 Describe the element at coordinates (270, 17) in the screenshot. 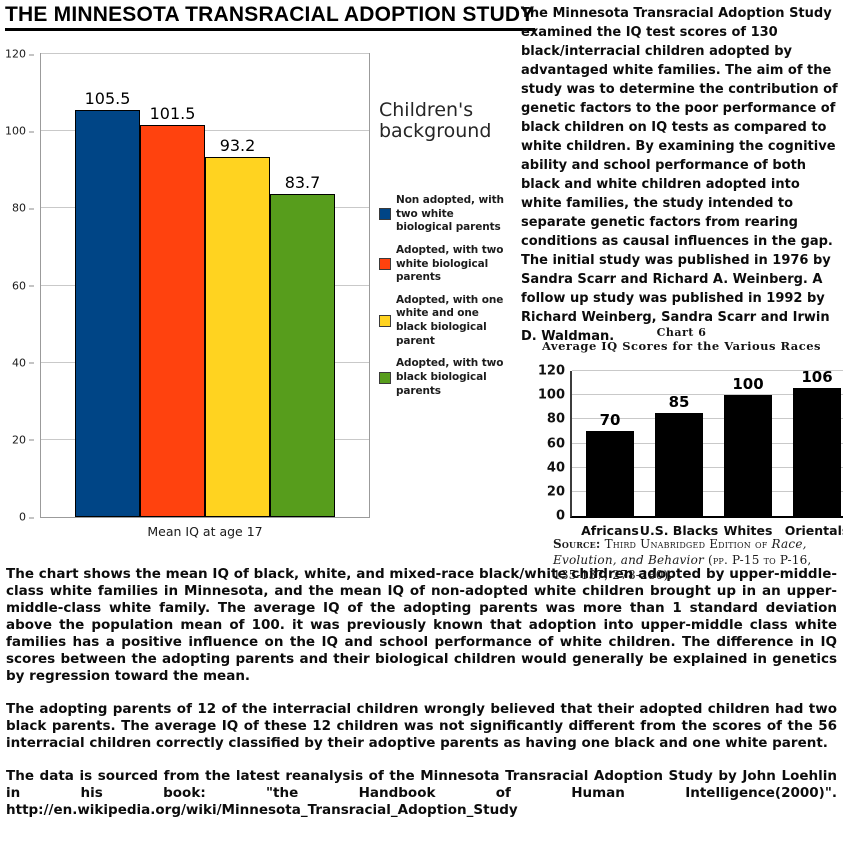

I see `page-title: THE MINNESOTA TRANSRACIAL ADOPTION STUDY` at that location.